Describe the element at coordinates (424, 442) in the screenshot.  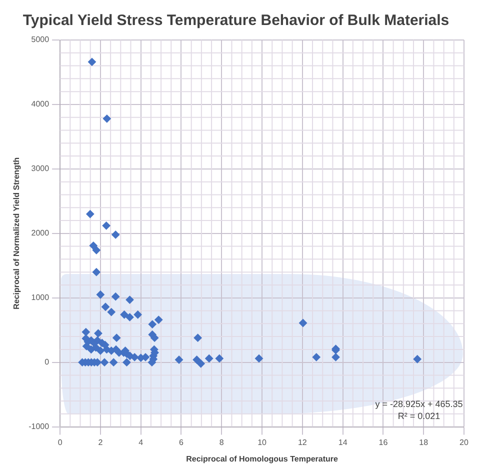
I see `x-tick-label: 18` at that location.